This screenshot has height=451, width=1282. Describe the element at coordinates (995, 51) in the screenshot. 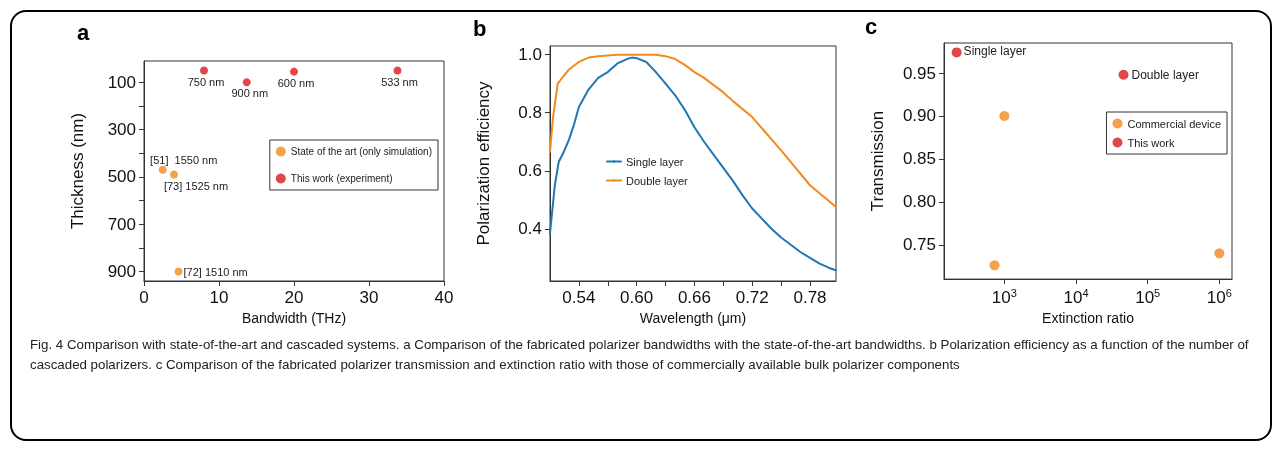

I see `annotation: Single layer` at that location.